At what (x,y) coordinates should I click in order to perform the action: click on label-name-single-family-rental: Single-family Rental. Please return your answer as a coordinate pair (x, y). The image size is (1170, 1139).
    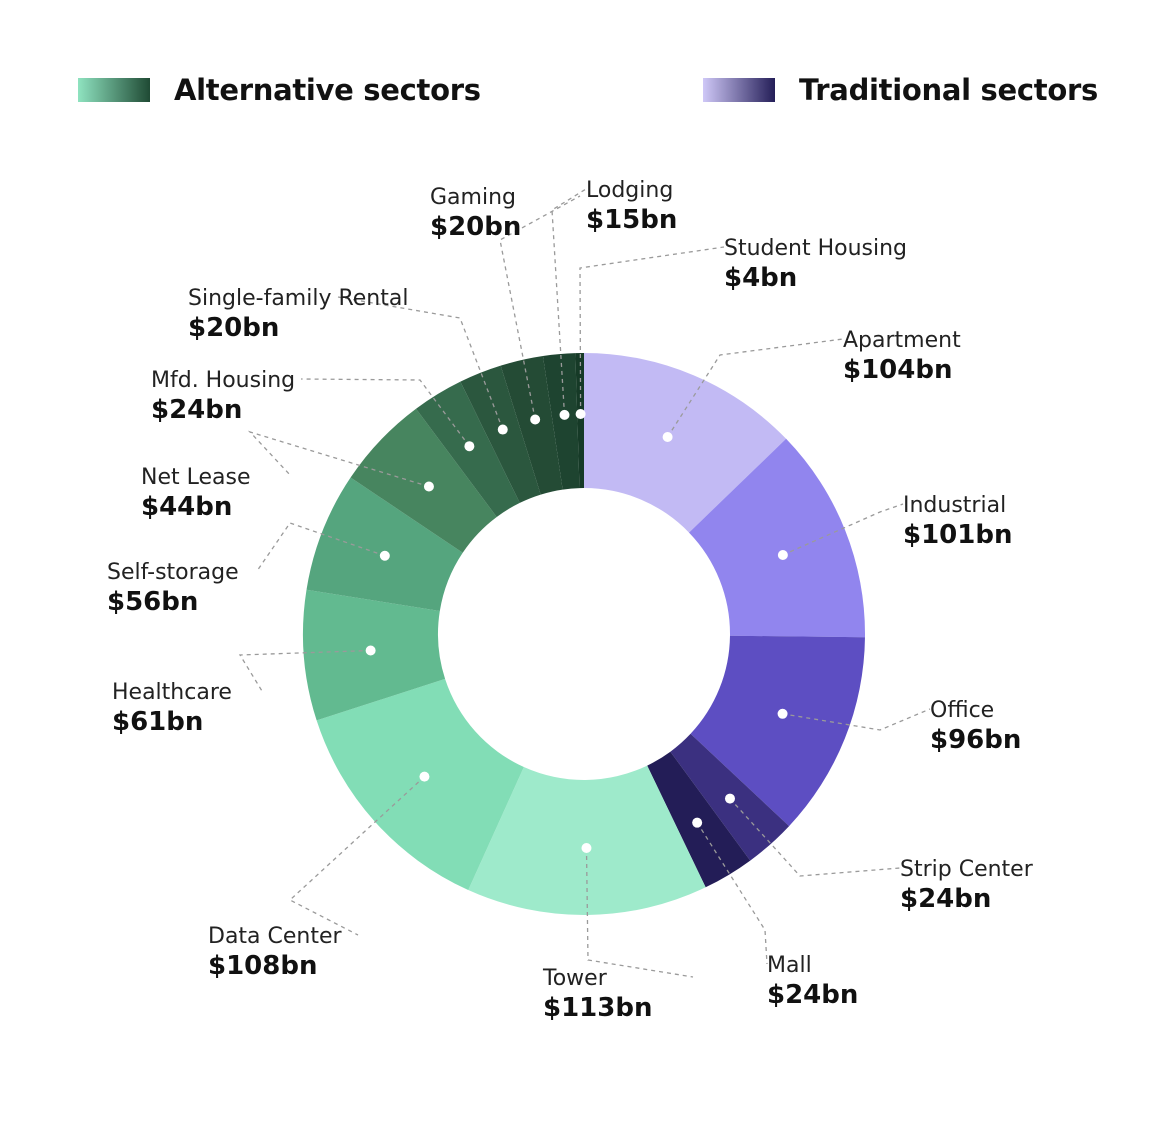
    Looking at the image, I should click on (298, 298).